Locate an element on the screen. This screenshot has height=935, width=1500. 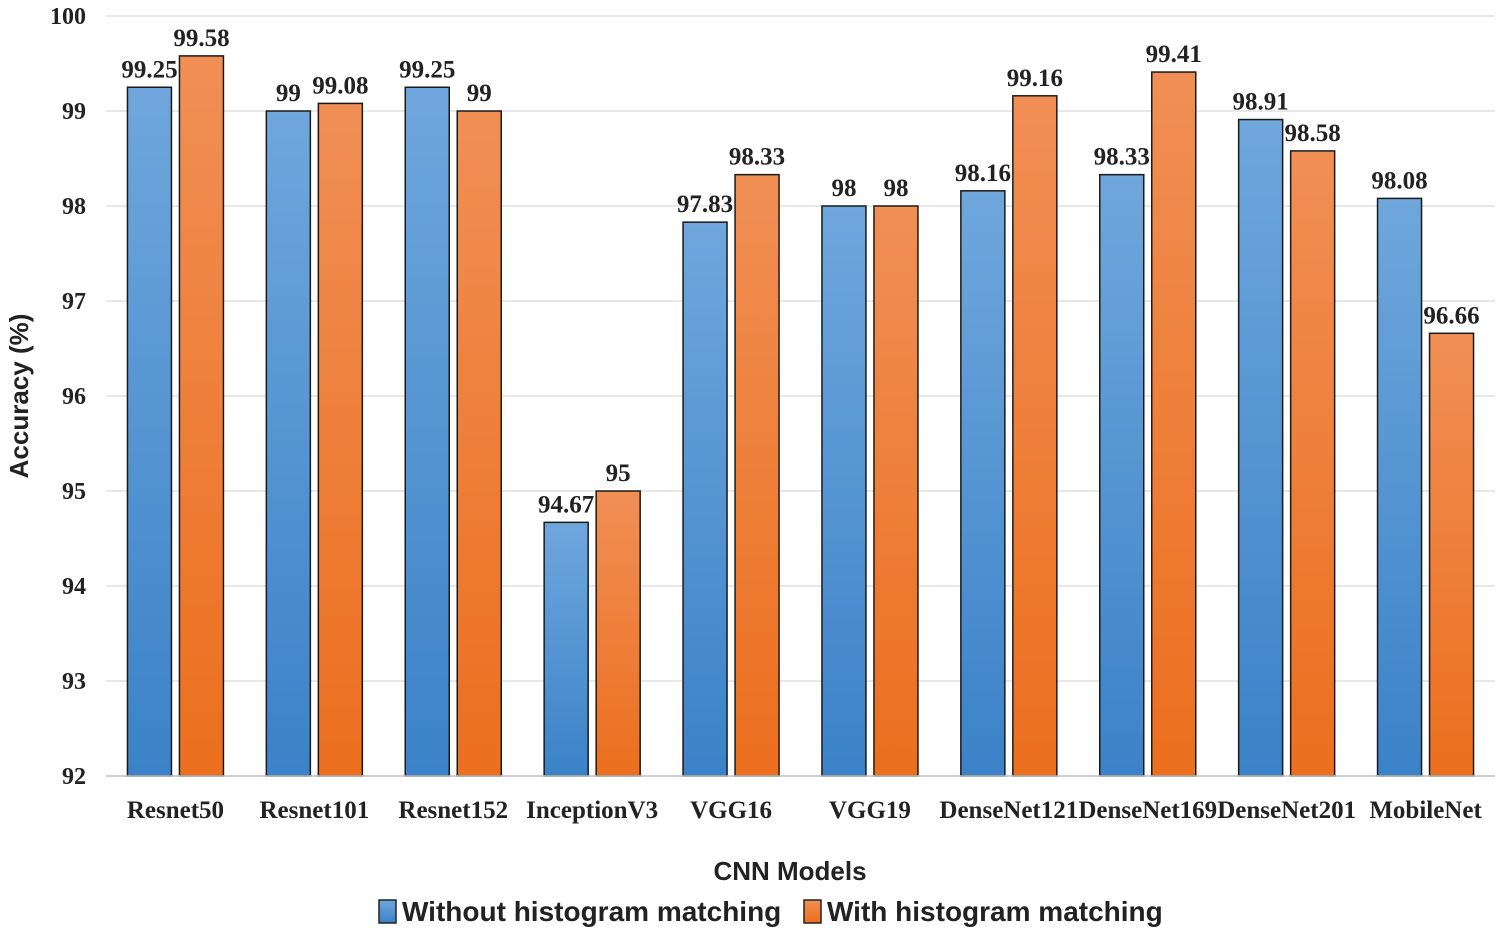
bar-with-resnet50 is located at coordinates (201, 416).